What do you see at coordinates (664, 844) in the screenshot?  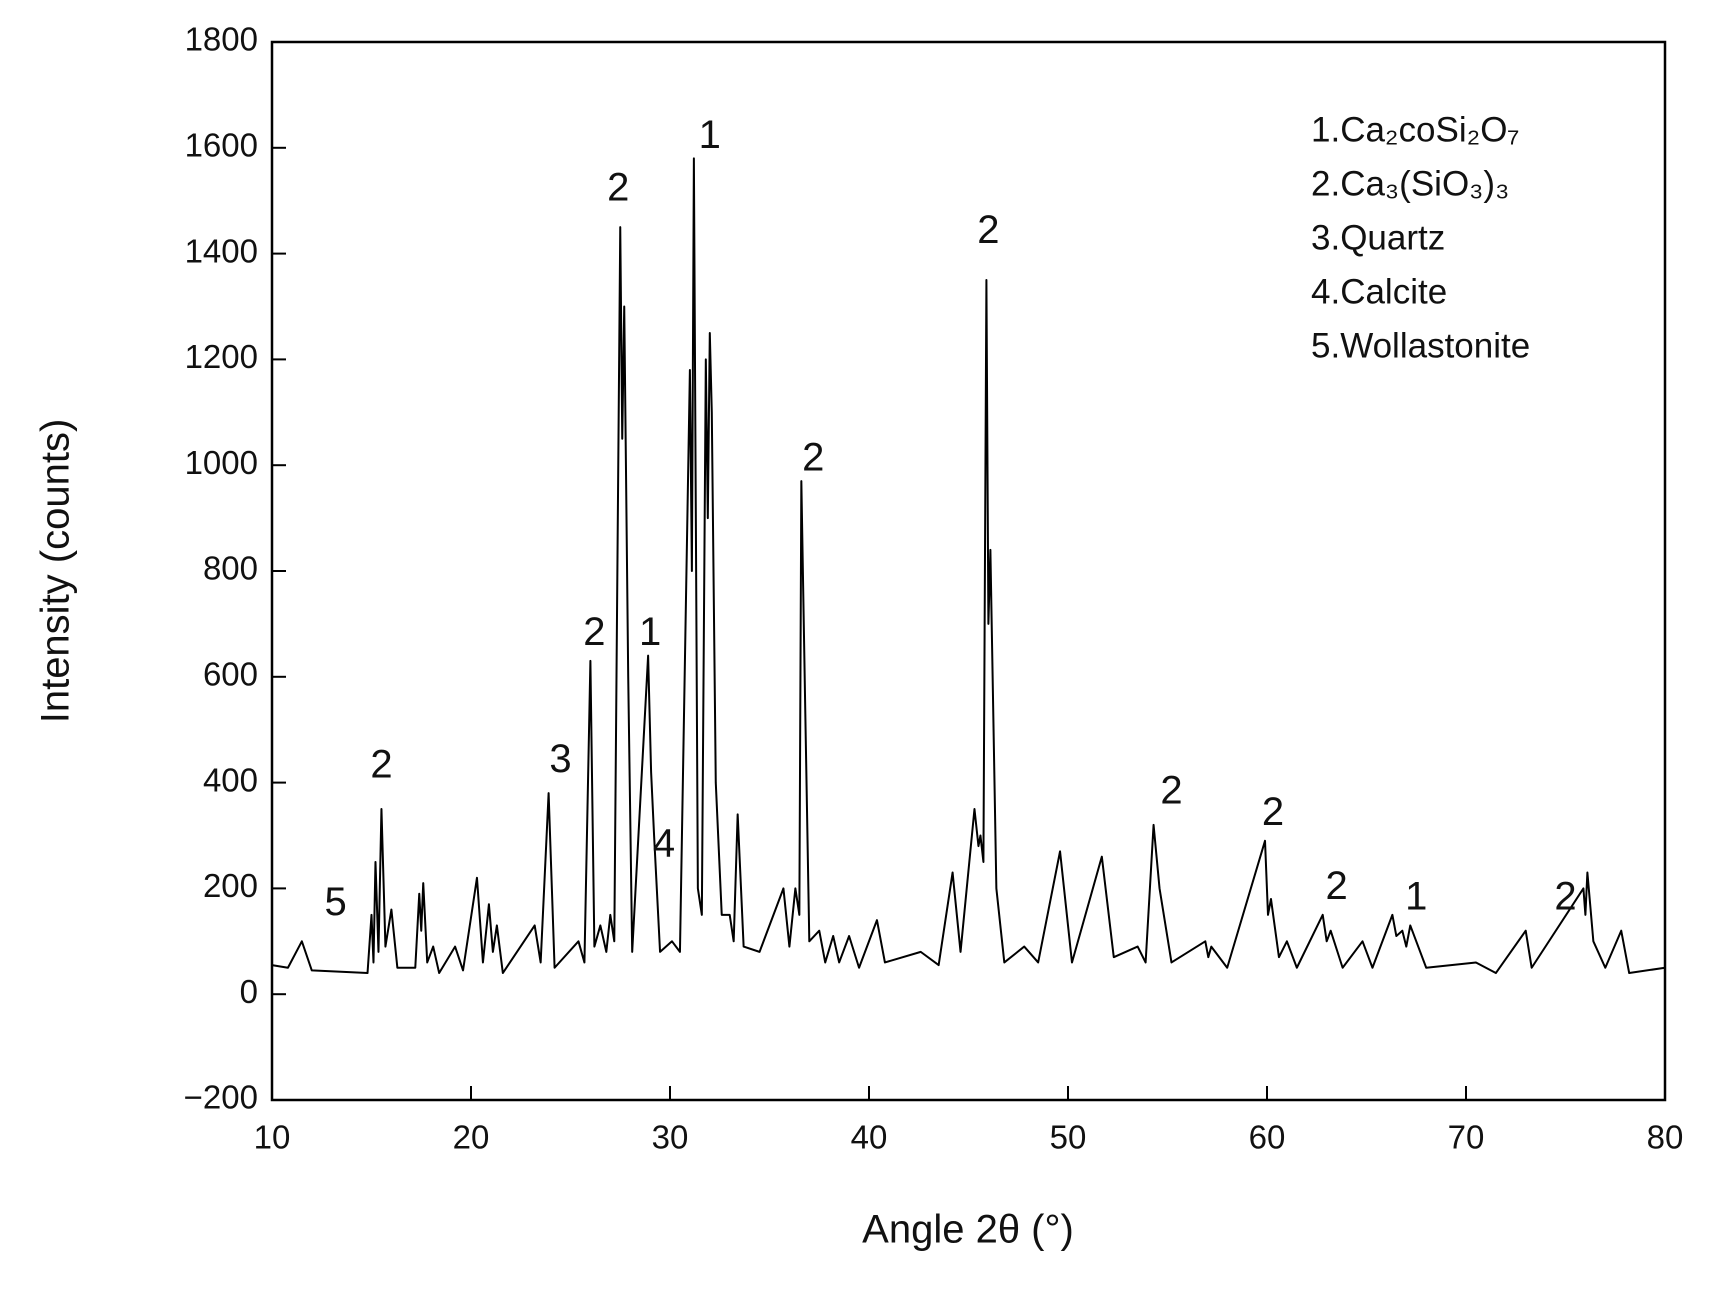 I see `peak-label: 4` at bounding box center [664, 844].